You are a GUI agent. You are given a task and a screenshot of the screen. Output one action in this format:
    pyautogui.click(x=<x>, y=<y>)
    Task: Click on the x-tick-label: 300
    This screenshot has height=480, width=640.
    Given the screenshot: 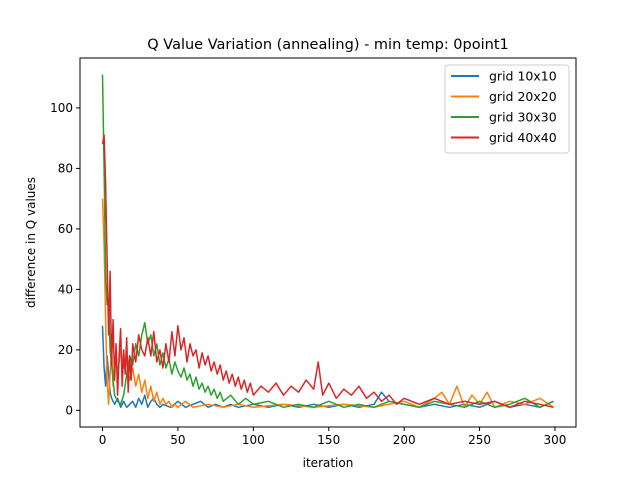 What is the action you would take?
    pyautogui.click(x=555, y=440)
    